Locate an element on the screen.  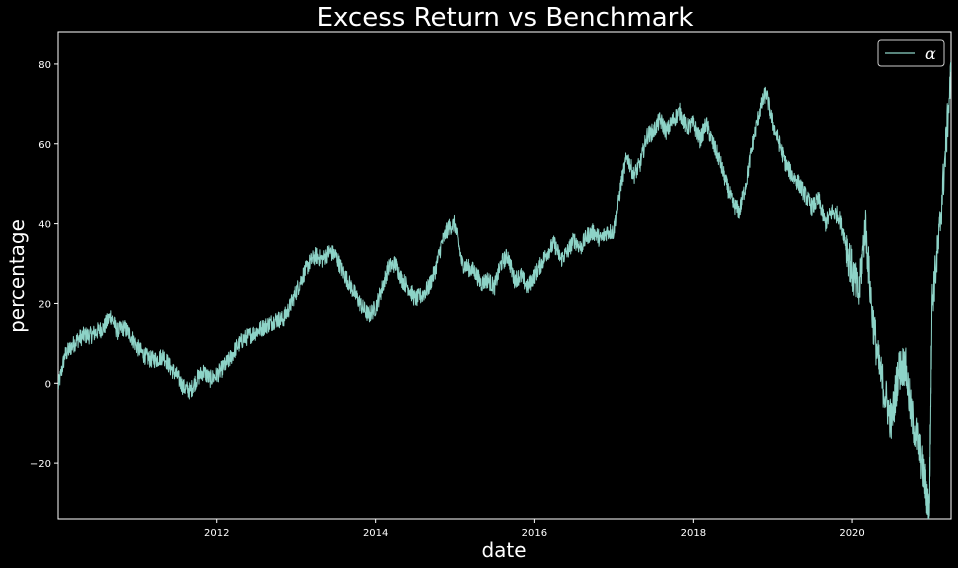
y-tick-label: 40 is located at coordinates (44, 225).